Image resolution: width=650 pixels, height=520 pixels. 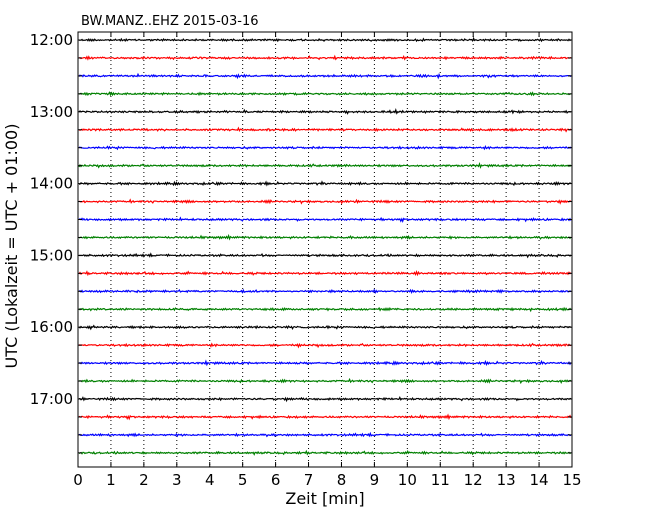 I want to click on x-tick-label: 14, so click(x=539, y=480).